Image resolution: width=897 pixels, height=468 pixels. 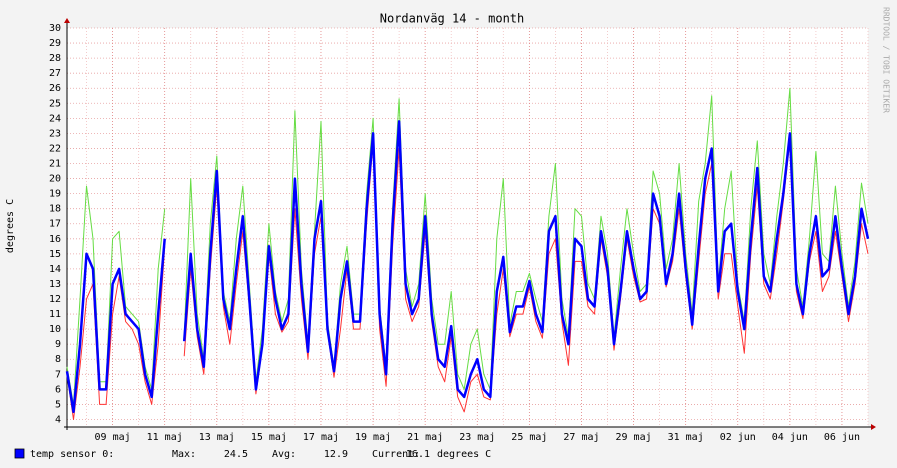 I want to click on legend-stat-name: Max:, so click(x=184, y=454).